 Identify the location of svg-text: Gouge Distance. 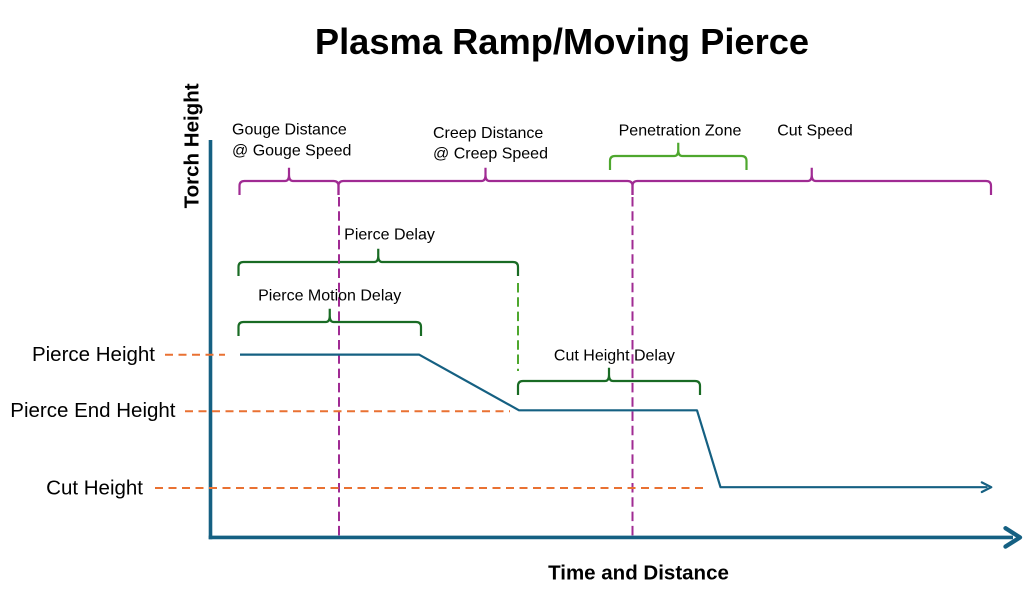
(289, 130).